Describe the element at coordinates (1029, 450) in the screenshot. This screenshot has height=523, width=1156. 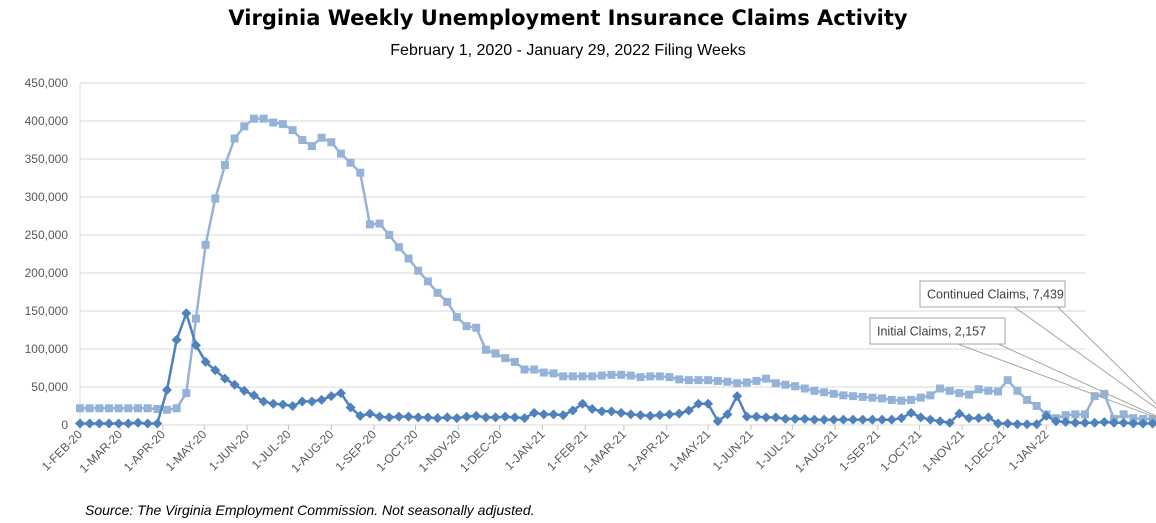
I see `x-tick-label: 1-JAN-22` at that location.